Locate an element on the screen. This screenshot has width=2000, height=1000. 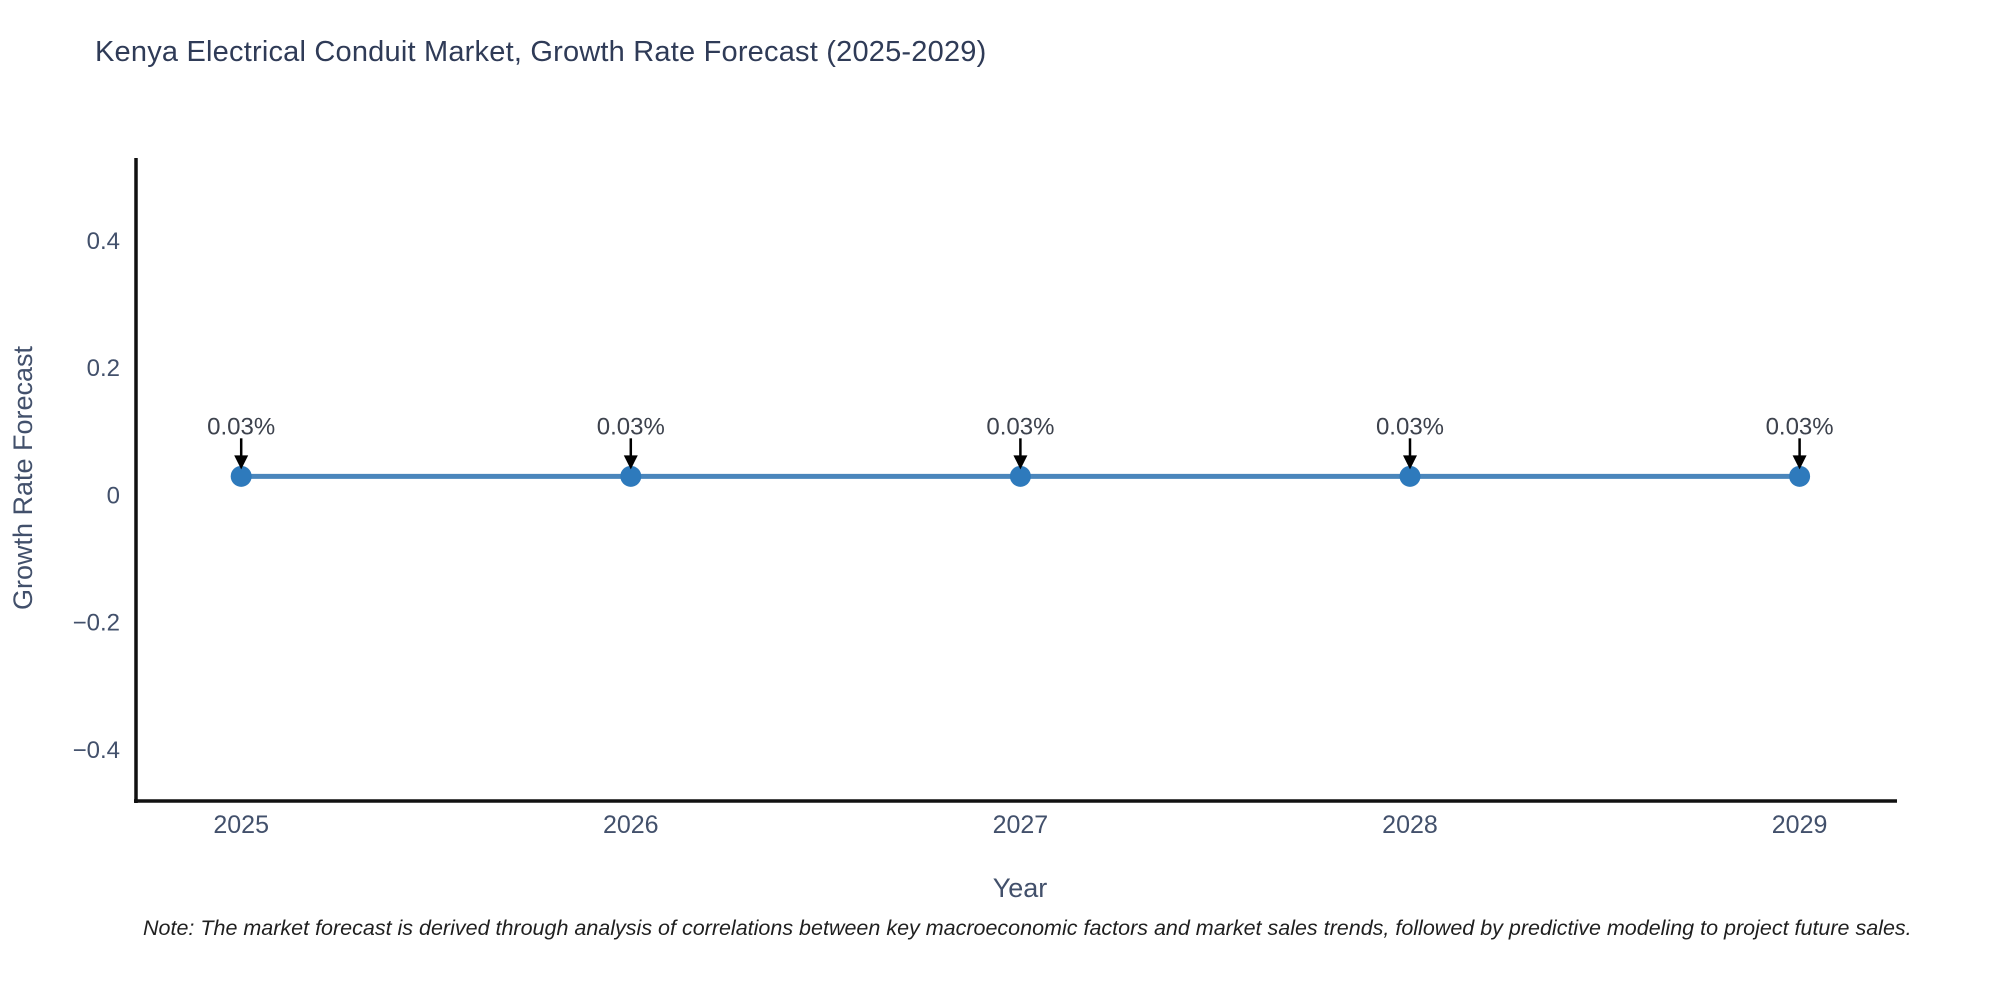
y-axis-tick-labels: 0.4 0.2 0 −0.2 −0.4 is located at coordinates (96, 496).